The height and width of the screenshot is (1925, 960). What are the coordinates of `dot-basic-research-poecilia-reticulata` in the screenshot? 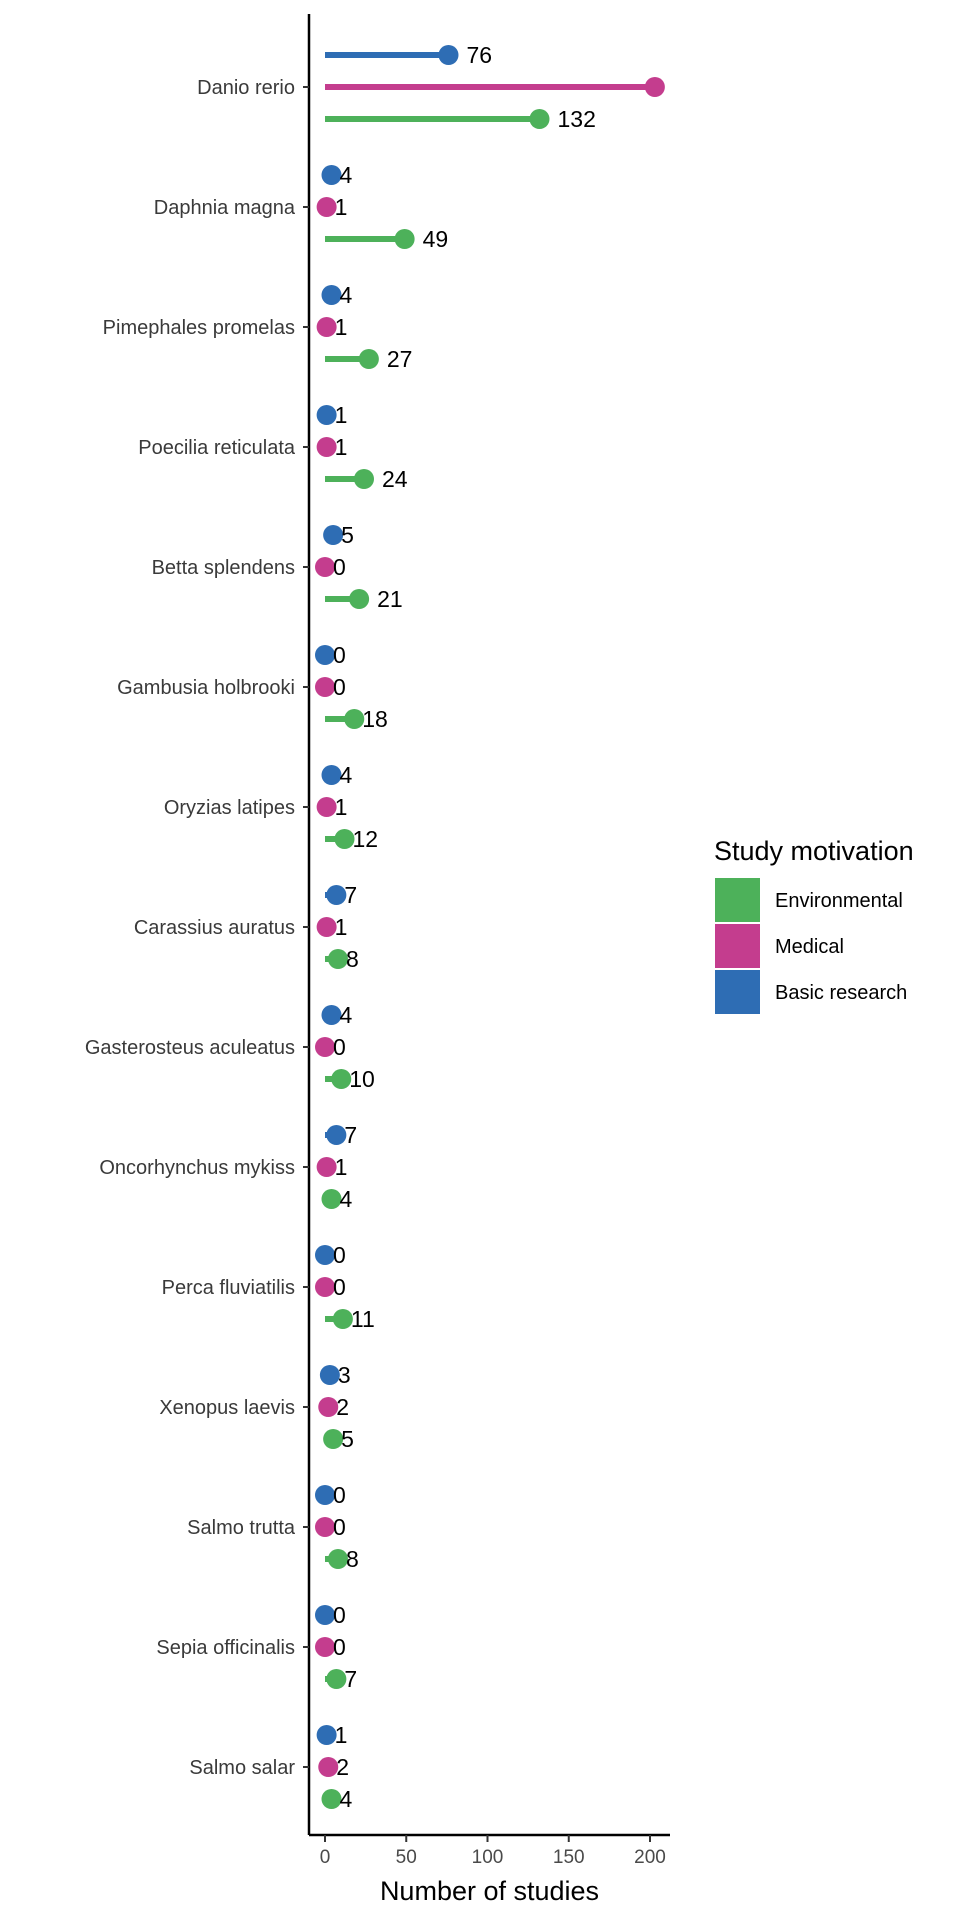 It's located at (326, 415).